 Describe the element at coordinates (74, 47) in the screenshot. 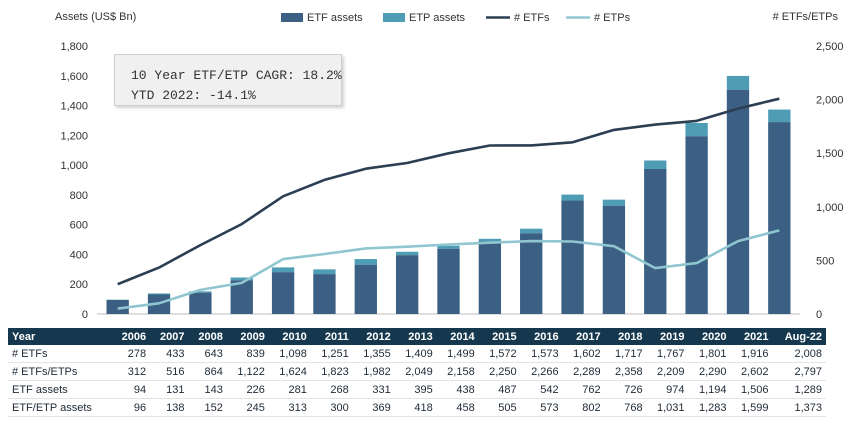

I see `left-tick-label: 1,800` at that location.